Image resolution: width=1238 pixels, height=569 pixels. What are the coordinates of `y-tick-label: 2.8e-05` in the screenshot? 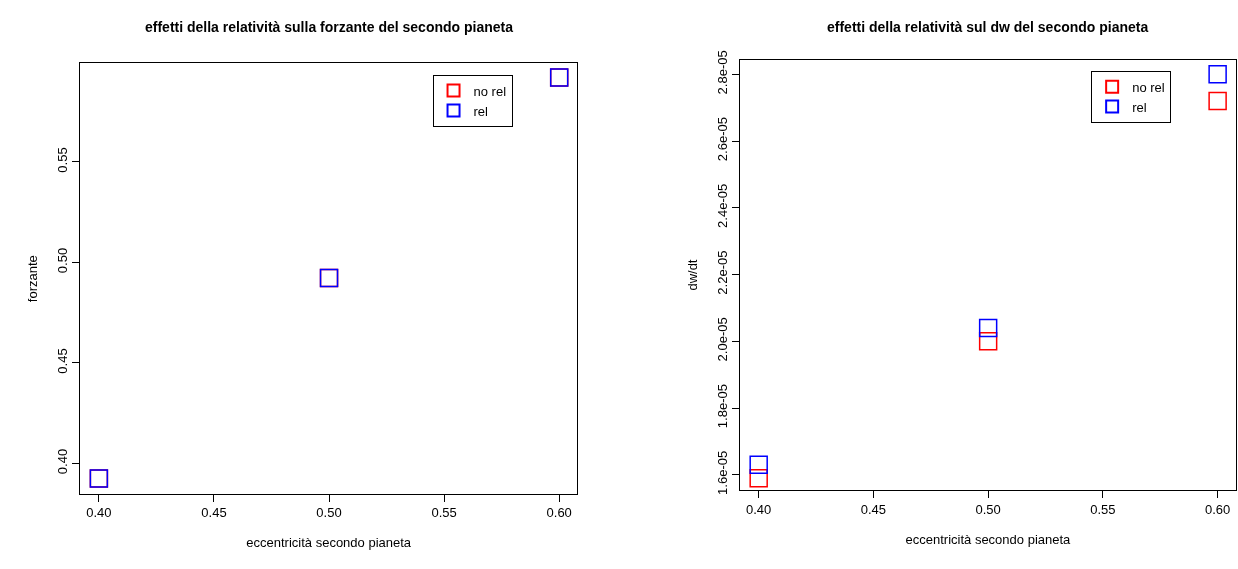 It's located at (723, 72).